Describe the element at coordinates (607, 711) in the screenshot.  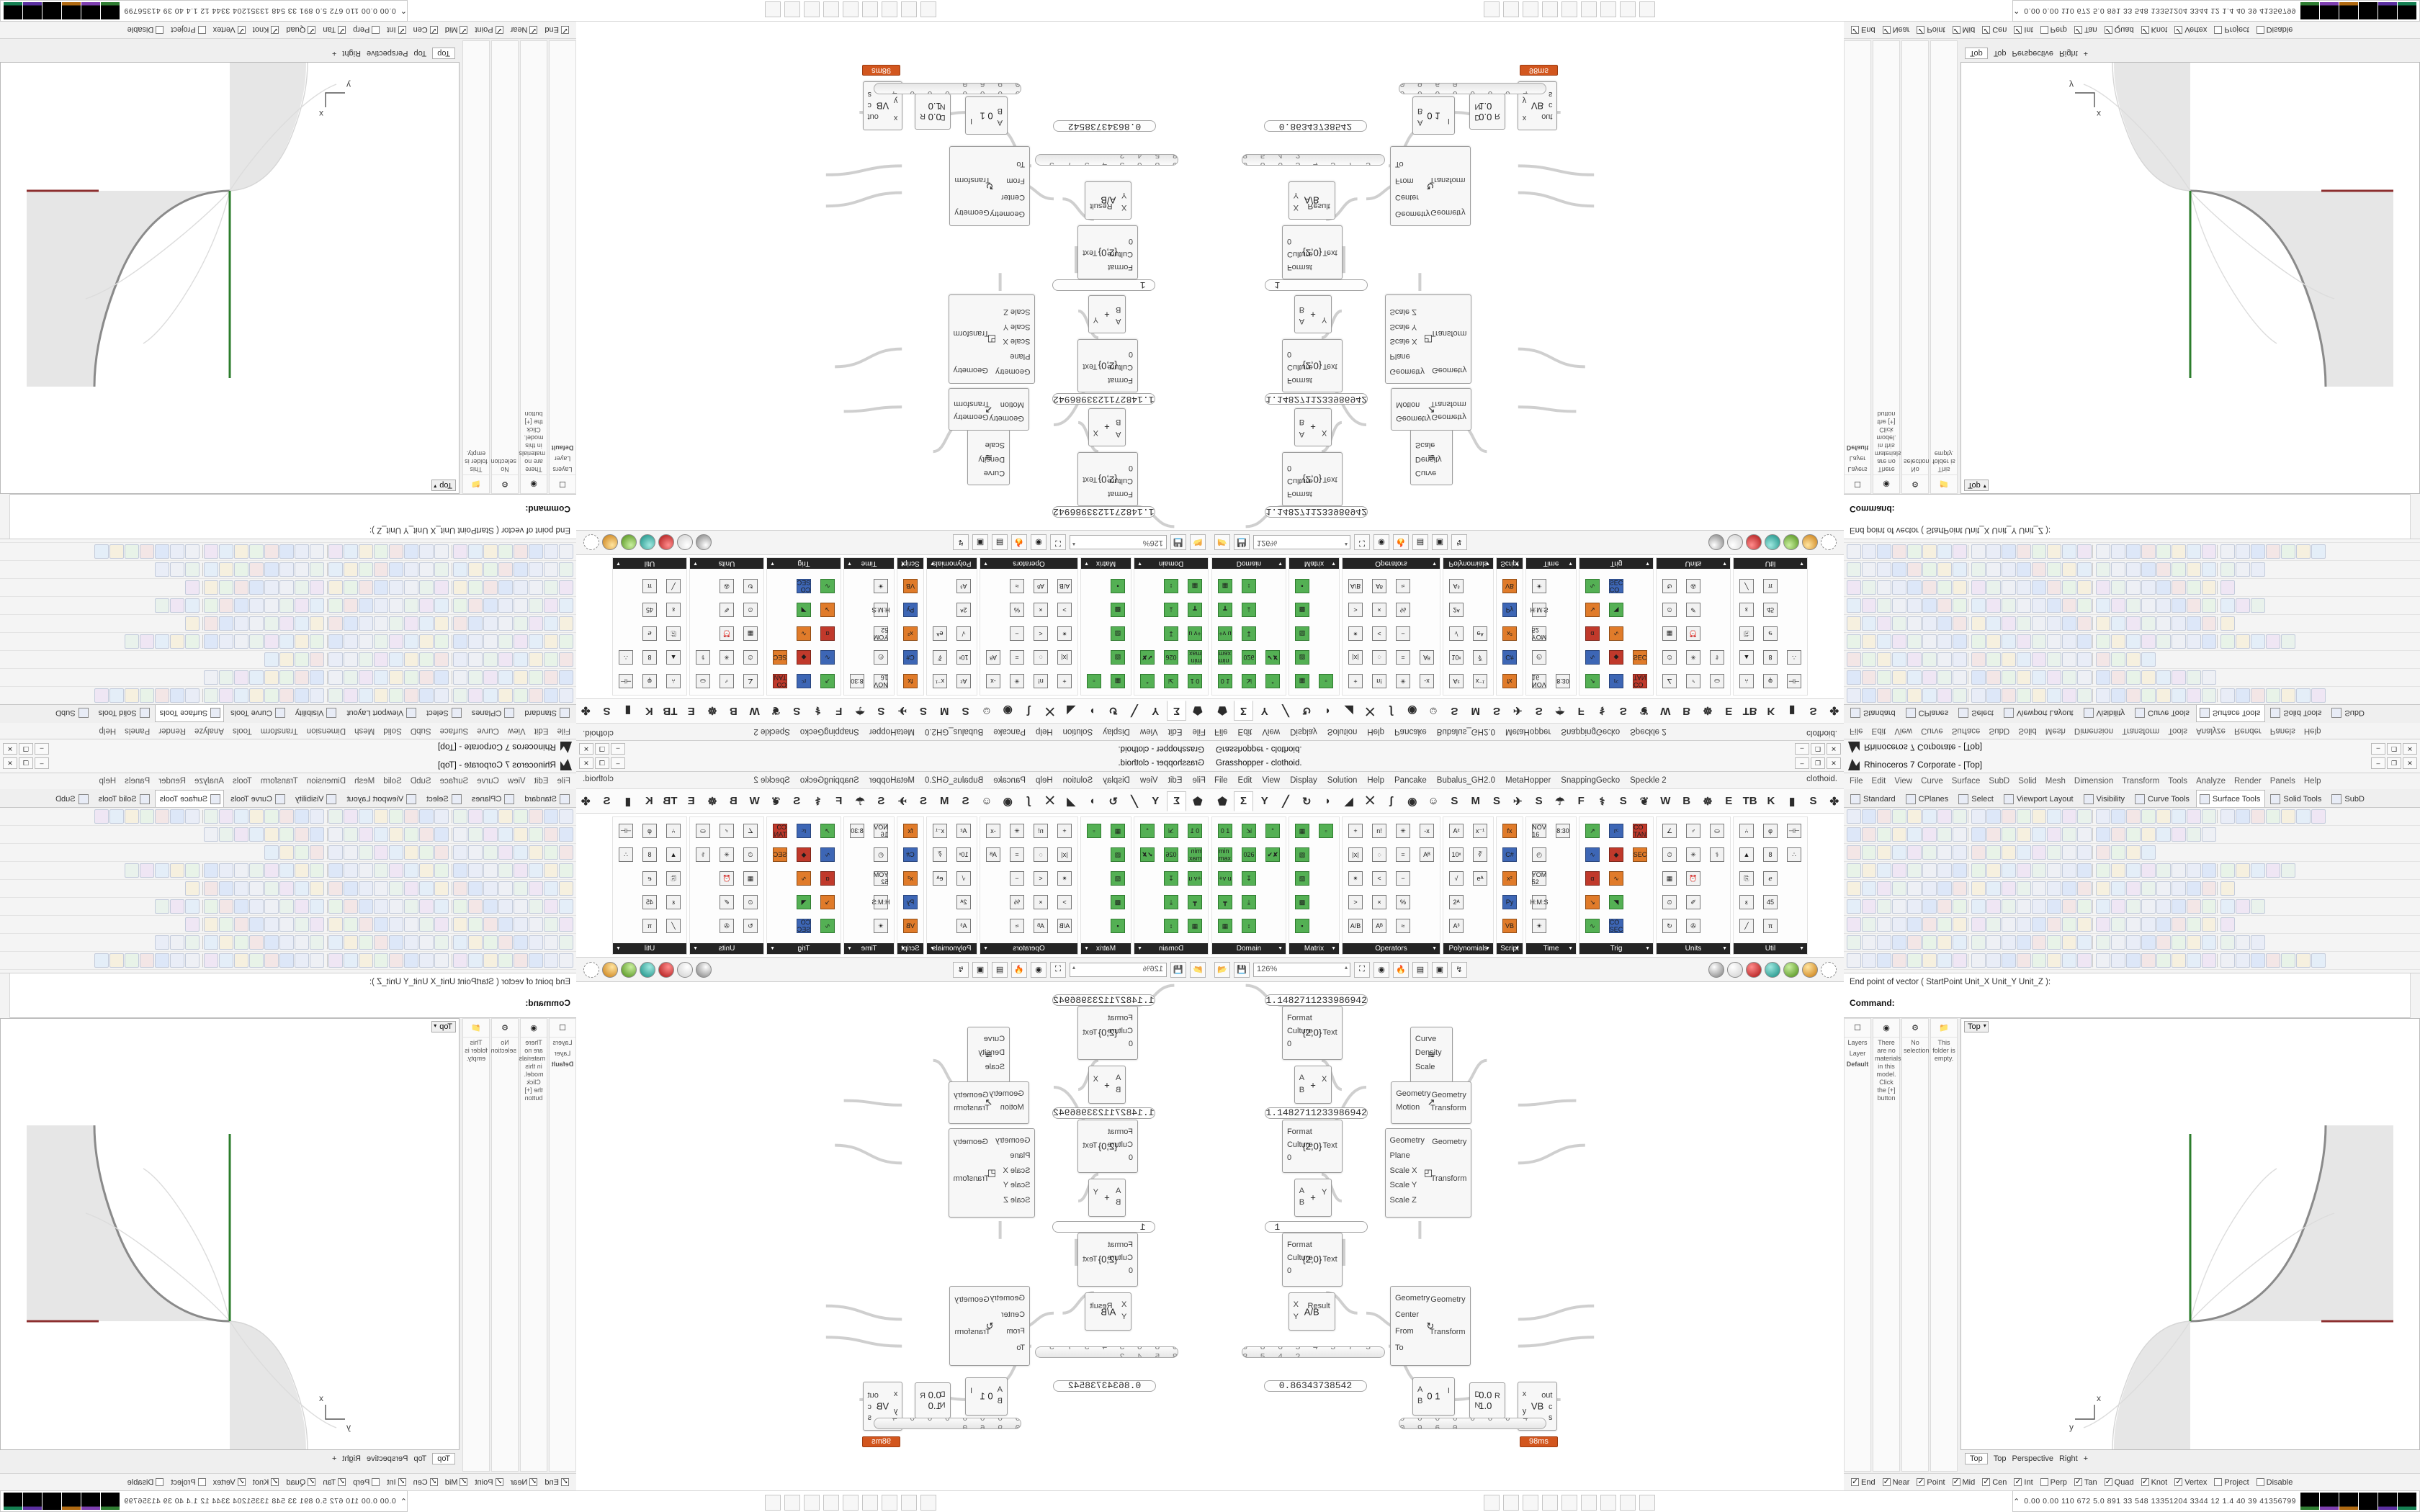
I see `s-tab-5: S` at that location.